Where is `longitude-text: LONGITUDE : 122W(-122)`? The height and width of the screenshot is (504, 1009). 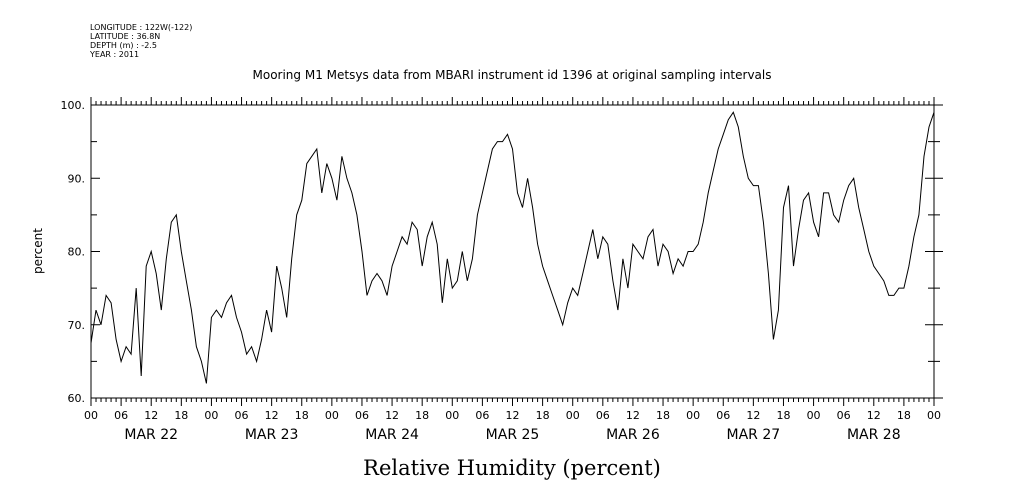
longitude-text: LONGITUDE : 122W(-122) is located at coordinates (141, 27).